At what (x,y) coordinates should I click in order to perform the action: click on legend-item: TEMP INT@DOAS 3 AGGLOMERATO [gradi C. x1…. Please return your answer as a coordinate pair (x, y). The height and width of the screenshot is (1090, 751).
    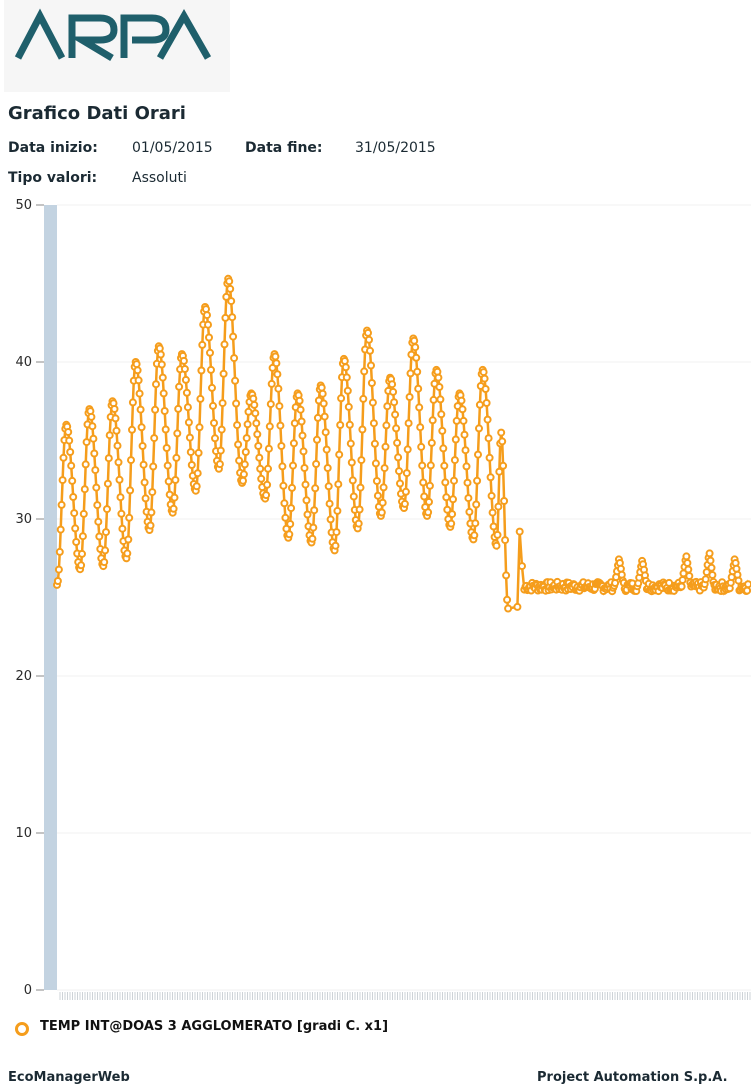
    Looking at the image, I should click on (214, 1026).